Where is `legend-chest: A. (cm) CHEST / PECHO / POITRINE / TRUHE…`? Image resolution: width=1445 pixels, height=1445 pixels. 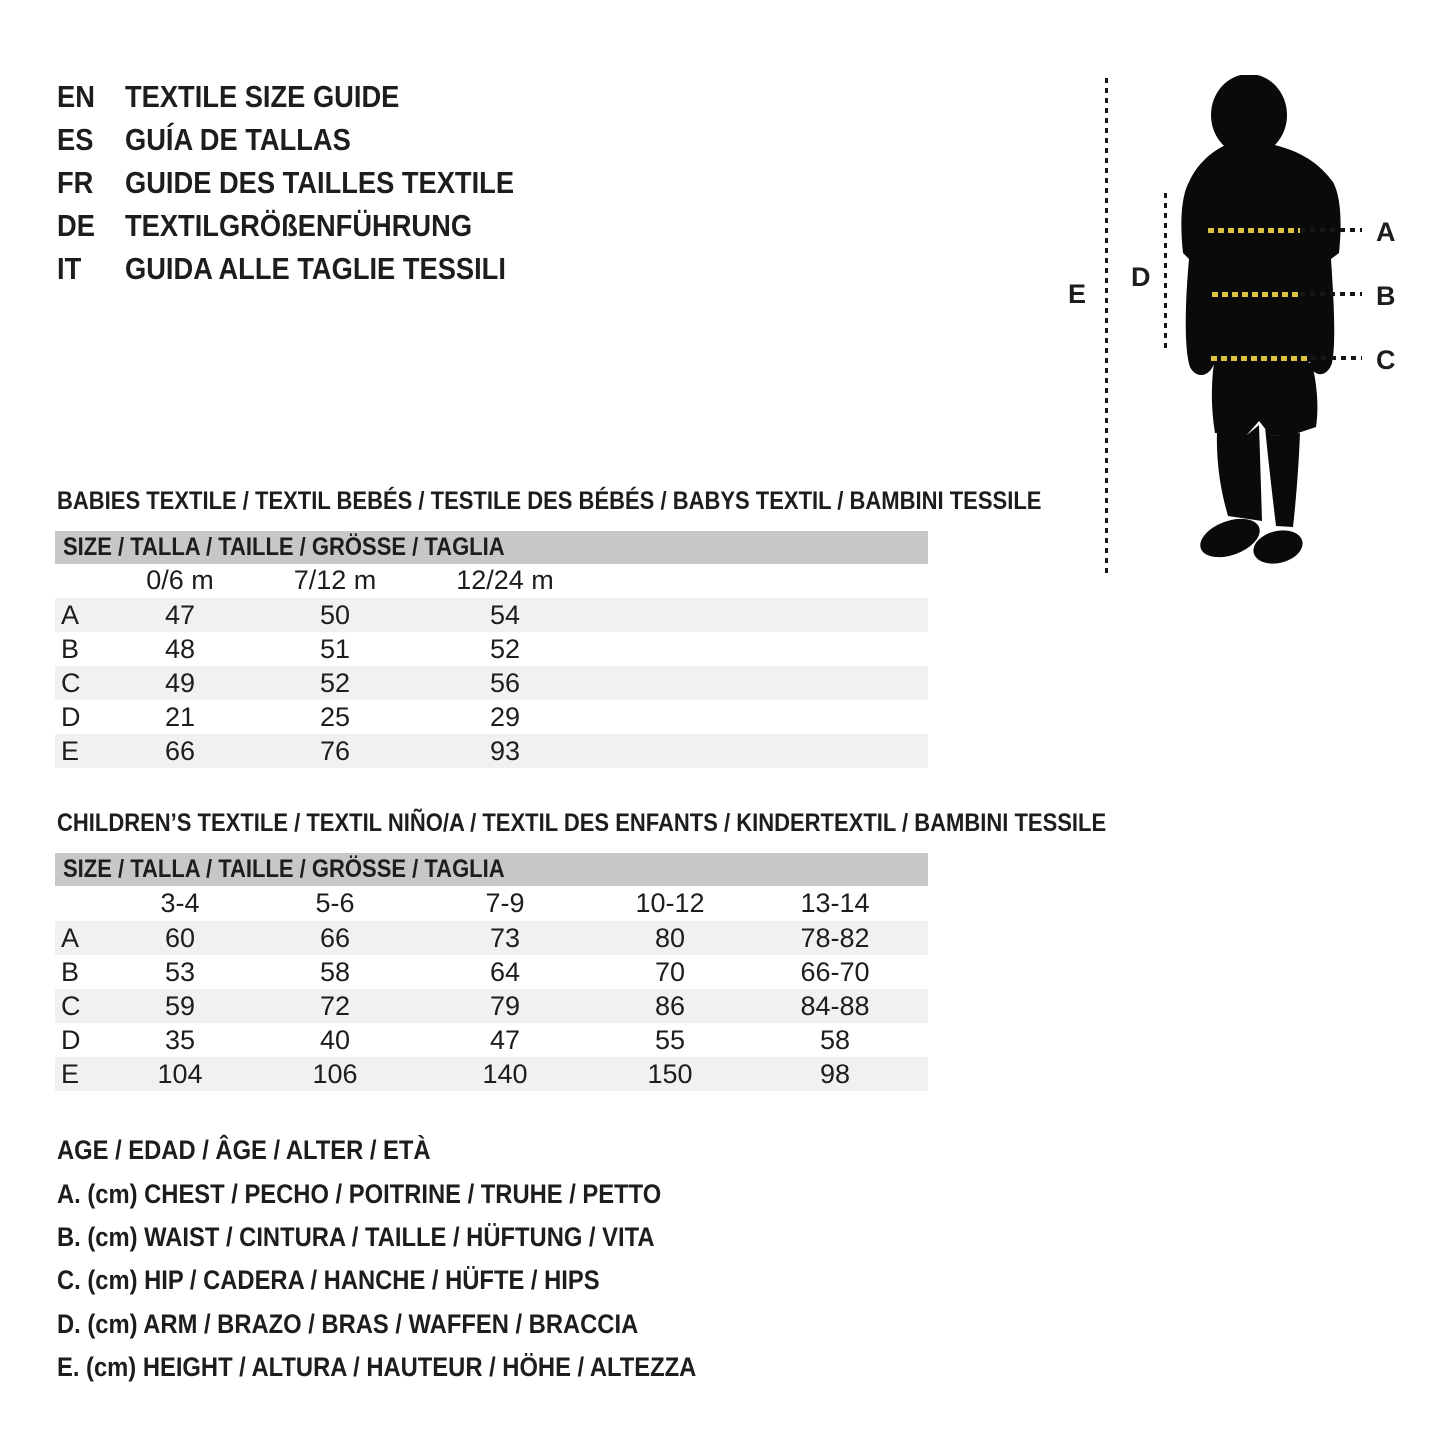
legend-chest: A. (cm) CHEST / PECHO / POITRINE / TRUHE… is located at coordinates (359, 1194).